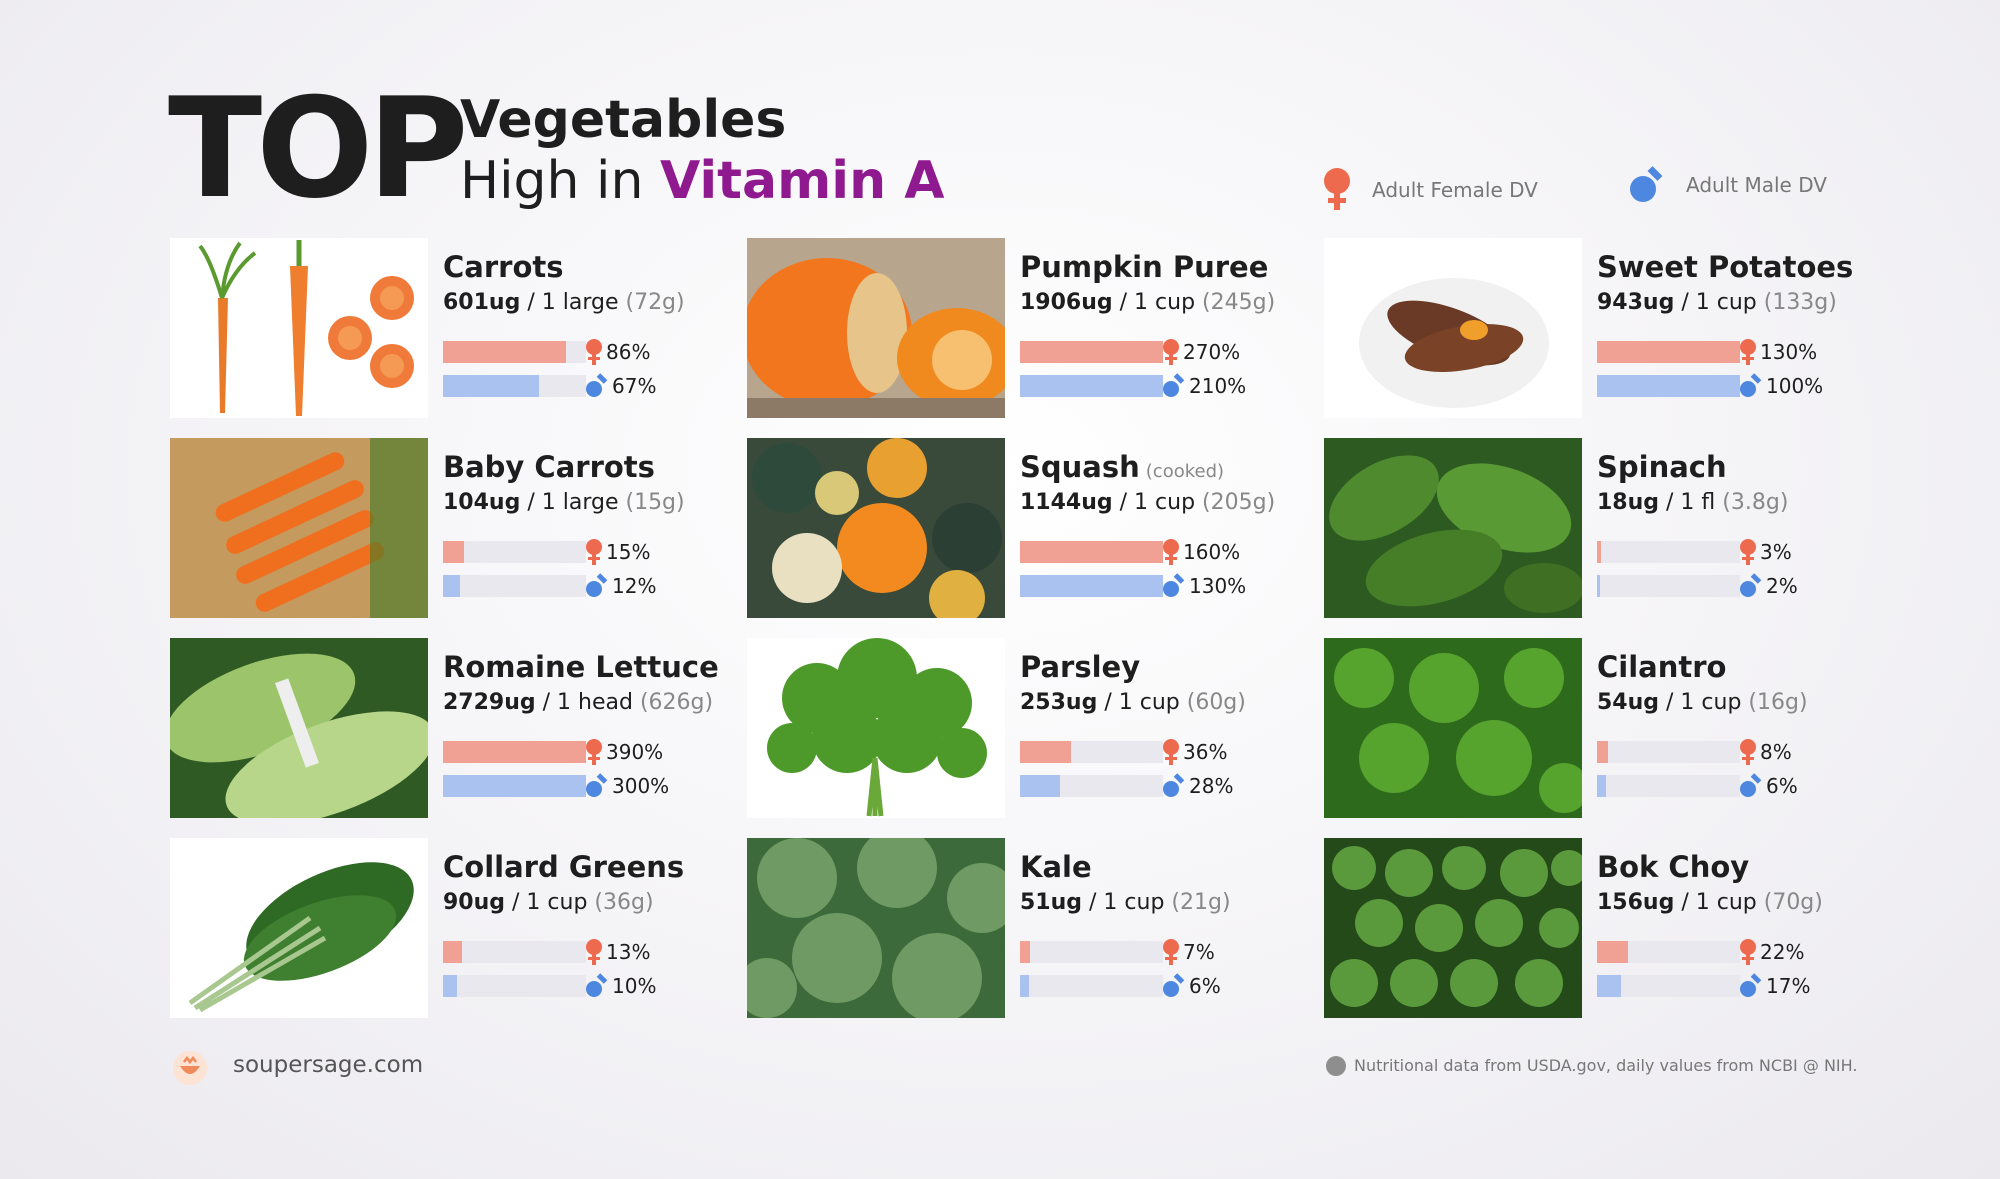  Describe the element at coordinates (1782, 586) in the screenshot. I see `male-dv-percent: 2%` at that location.